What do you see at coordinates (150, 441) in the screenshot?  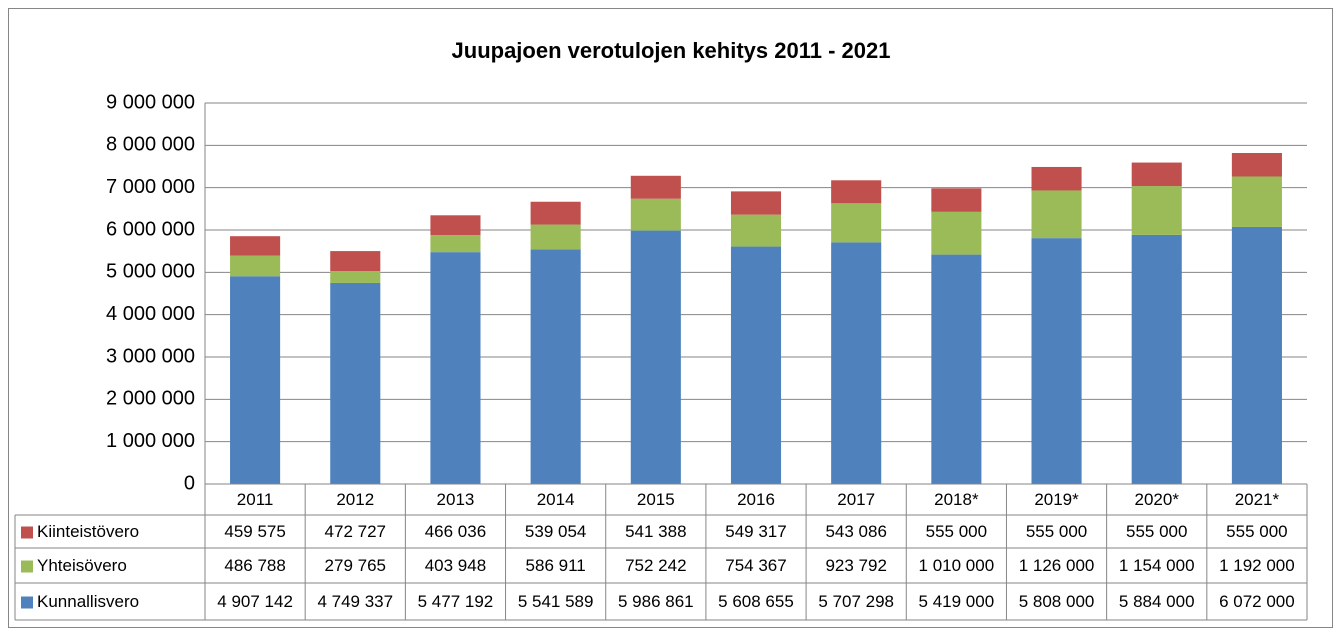 I see `y-tick-label: 1 000 000` at bounding box center [150, 441].